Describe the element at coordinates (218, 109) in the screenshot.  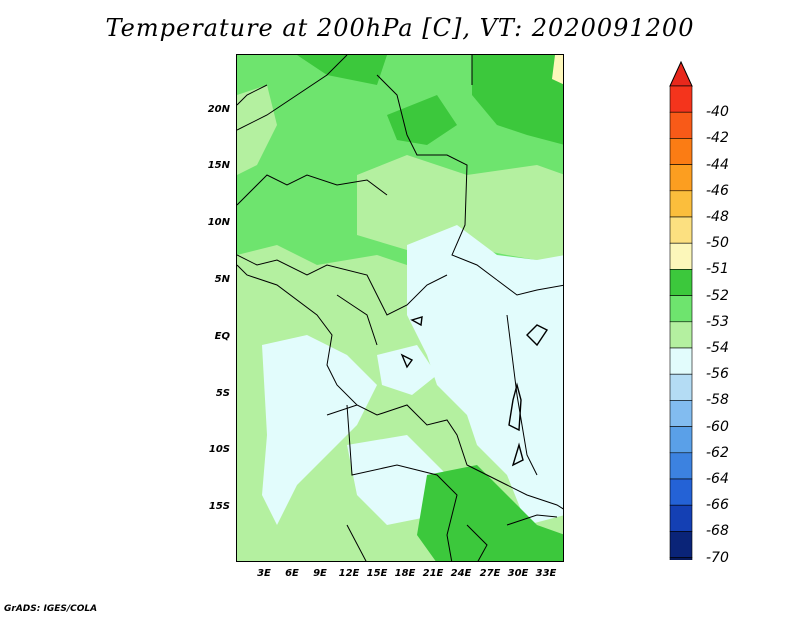
I see `lat-label: 20N` at that location.